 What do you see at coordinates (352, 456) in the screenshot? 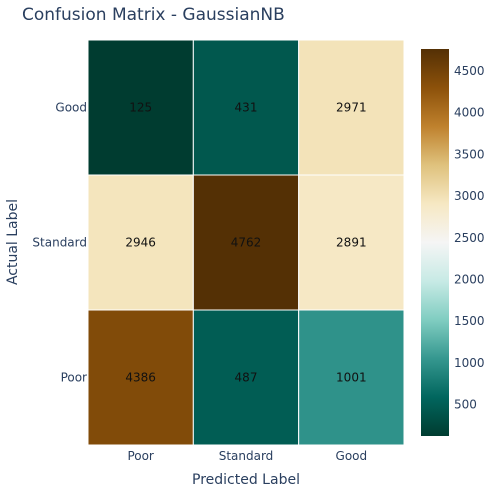
I see `x-tick-label: Good` at bounding box center [352, 456].